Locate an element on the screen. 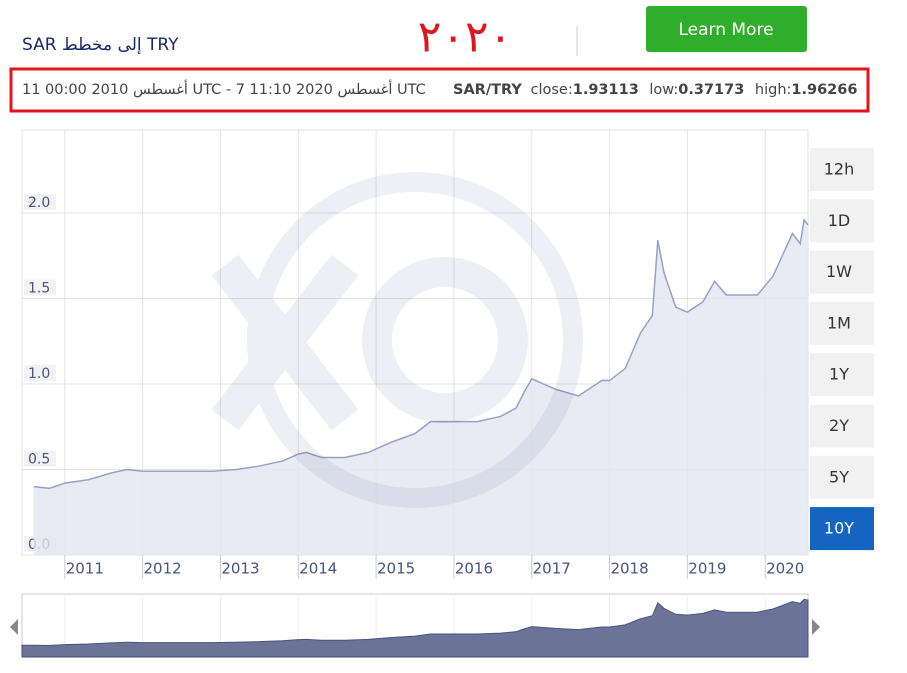 The height and width of the screenshot is (673, 907). year-annotation: ٢٠٢٠ is located at coordinates (465, 37).